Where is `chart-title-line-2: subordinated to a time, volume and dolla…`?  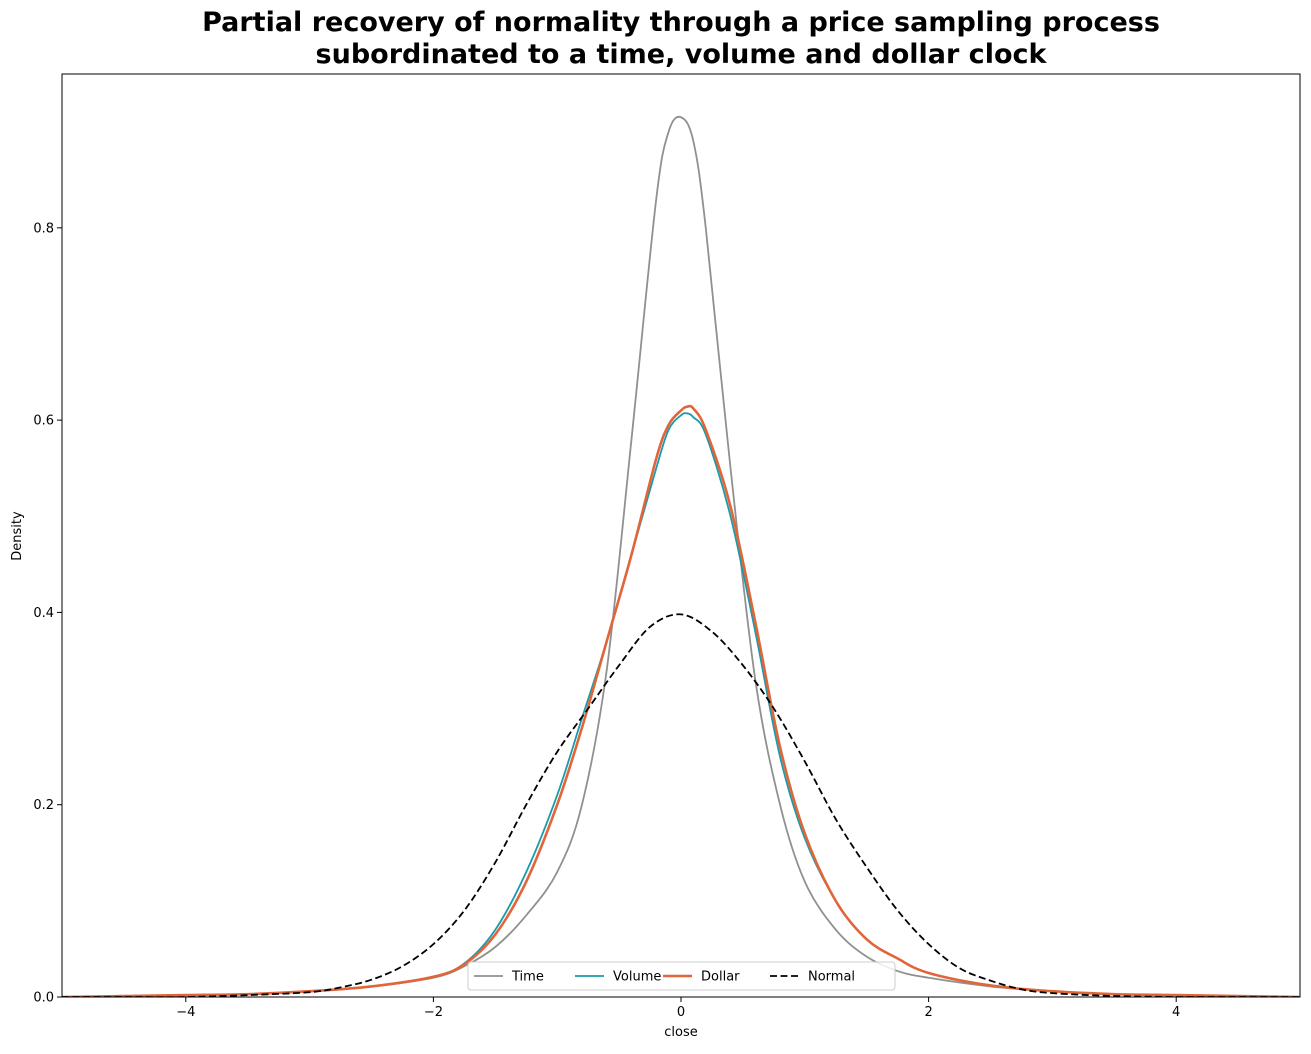
chart-title-line-2: subordinated to a time, volume and dolla… is located at coordinates (682, 54).